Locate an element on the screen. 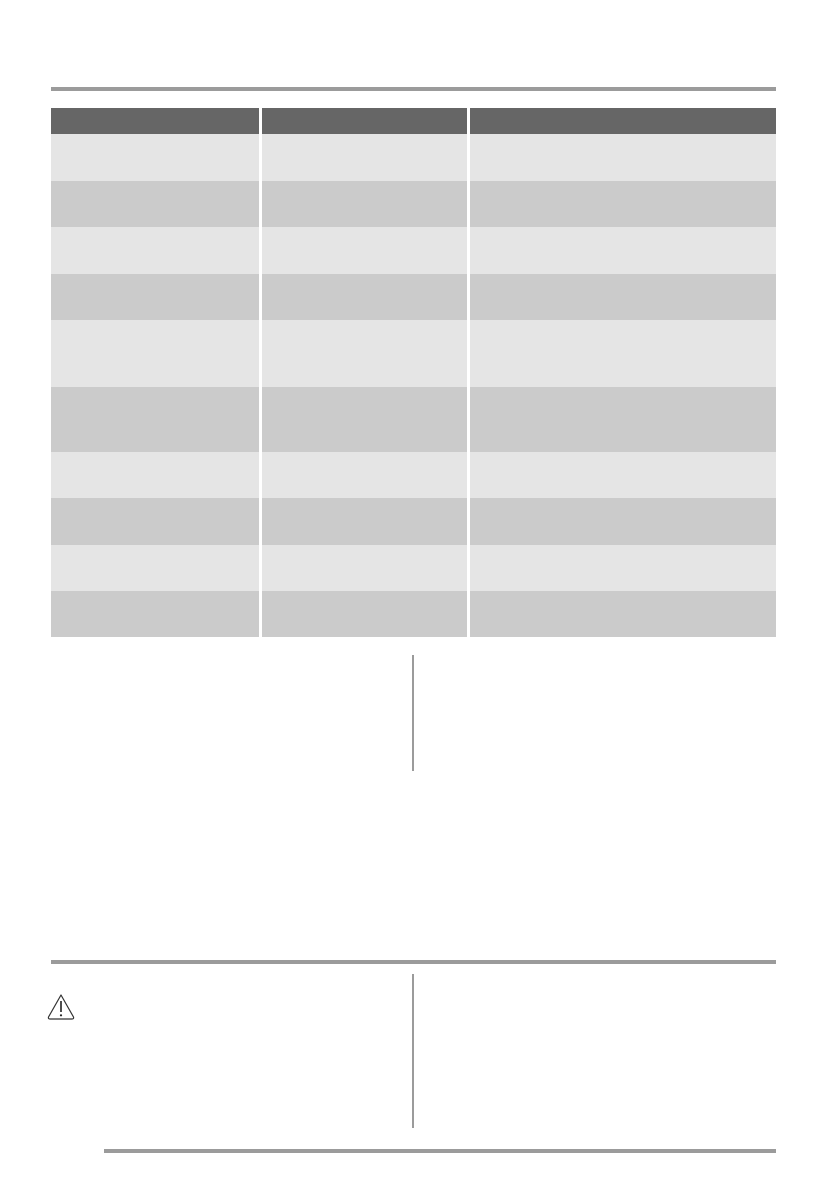  table-header is located at coordinates (413, 121).